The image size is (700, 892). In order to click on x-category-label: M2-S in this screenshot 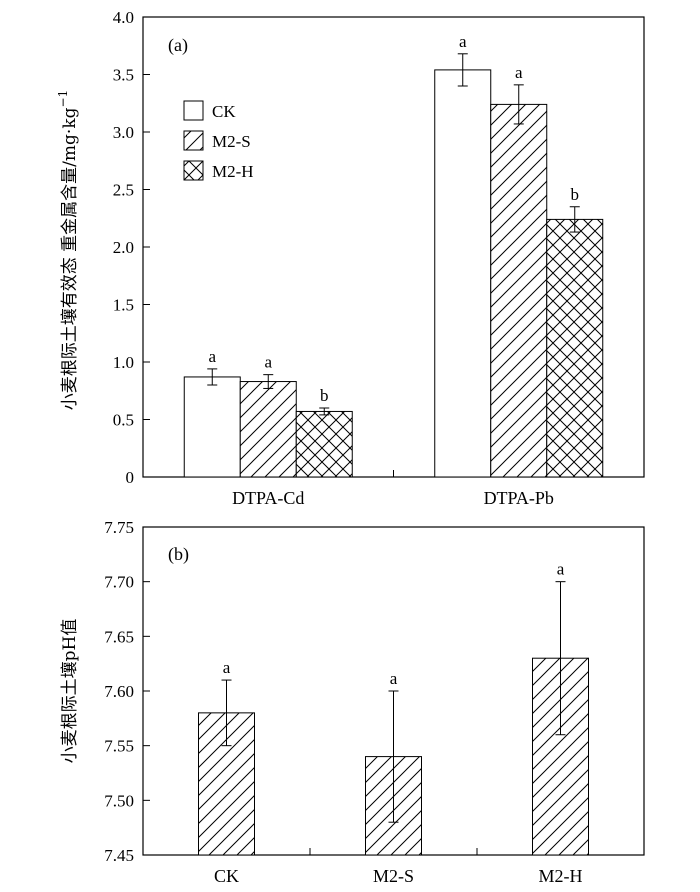, I will do `click(393, 876)`.